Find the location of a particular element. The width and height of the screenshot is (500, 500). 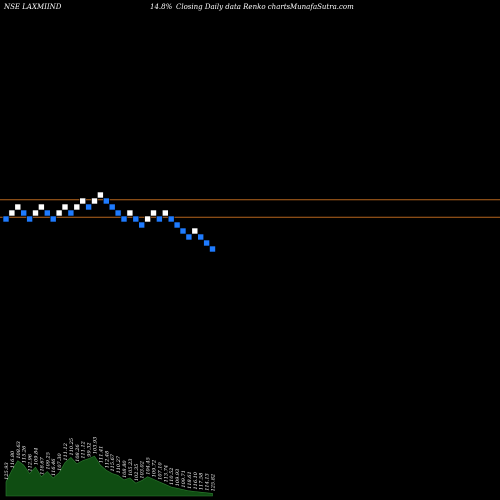

volume-label: 118.61 is located at coordinates (190, 480).